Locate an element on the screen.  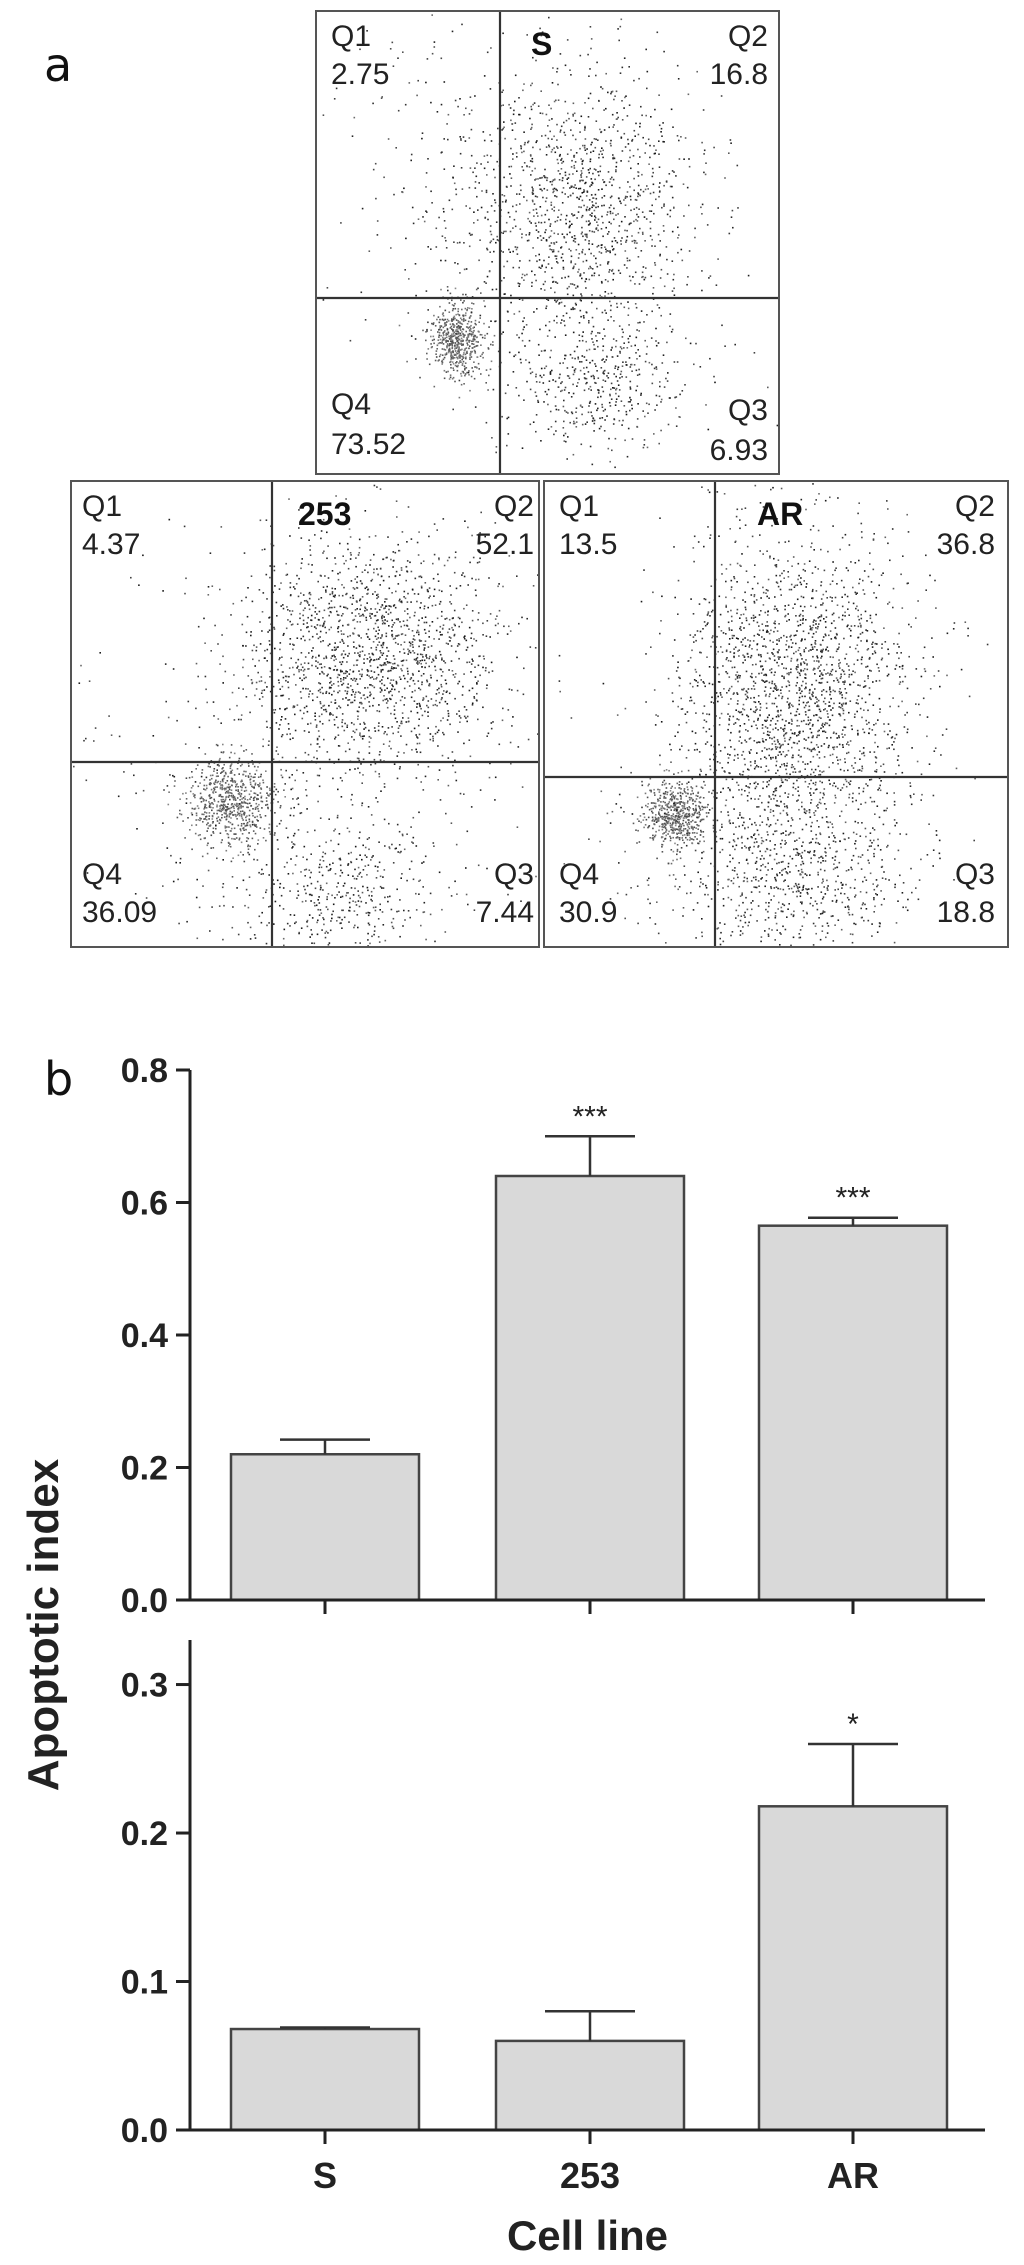
q3-value: 7.44 is located at coordinates (504, 912).